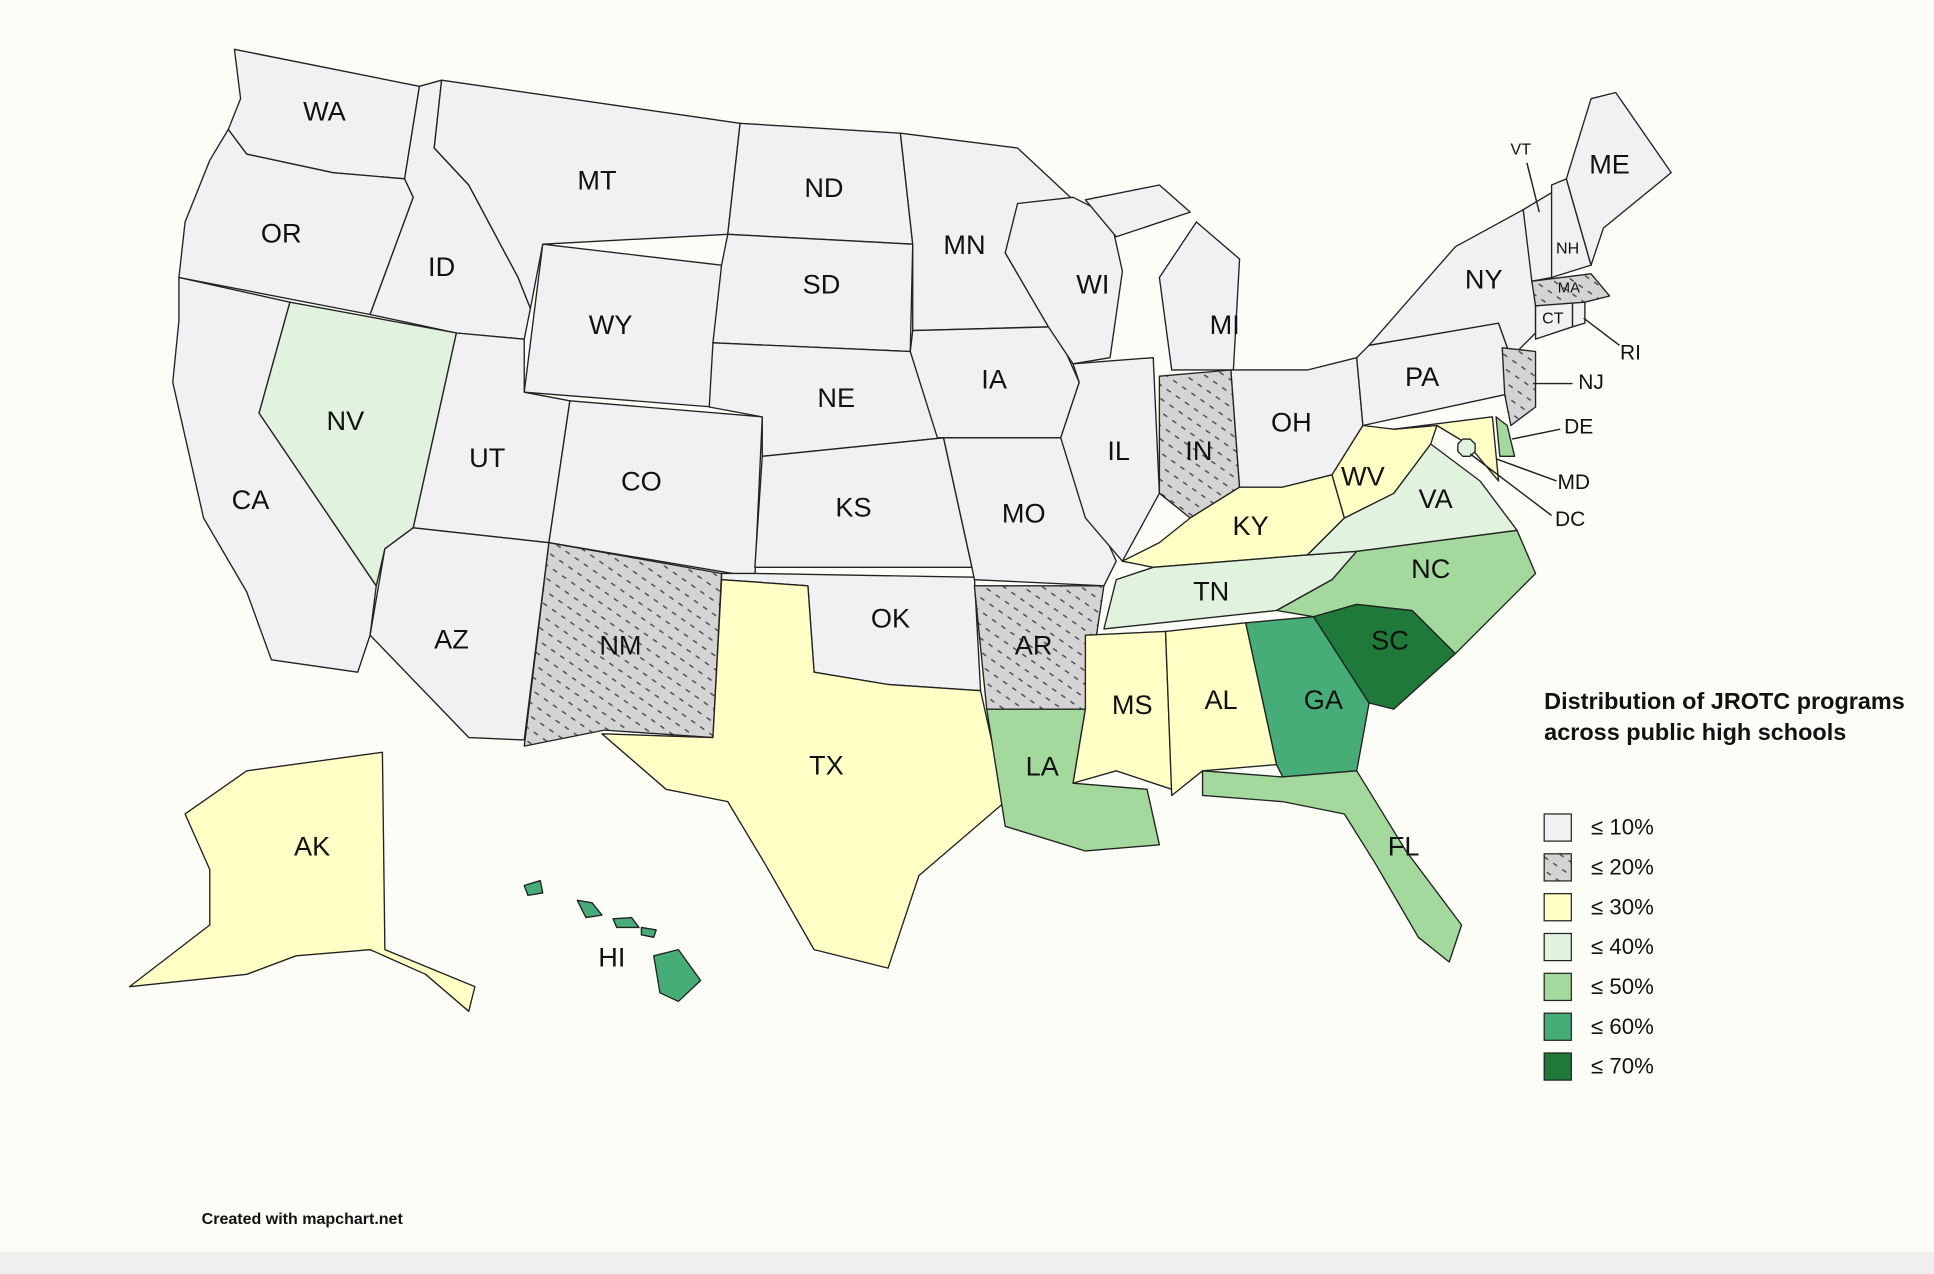 Image resolution: width=1934 pixels, height=1274 pixels. Describe the element at coordinates (1622, 986) in the screenshot. I see `legend-label: ≤ 50%` at that location.